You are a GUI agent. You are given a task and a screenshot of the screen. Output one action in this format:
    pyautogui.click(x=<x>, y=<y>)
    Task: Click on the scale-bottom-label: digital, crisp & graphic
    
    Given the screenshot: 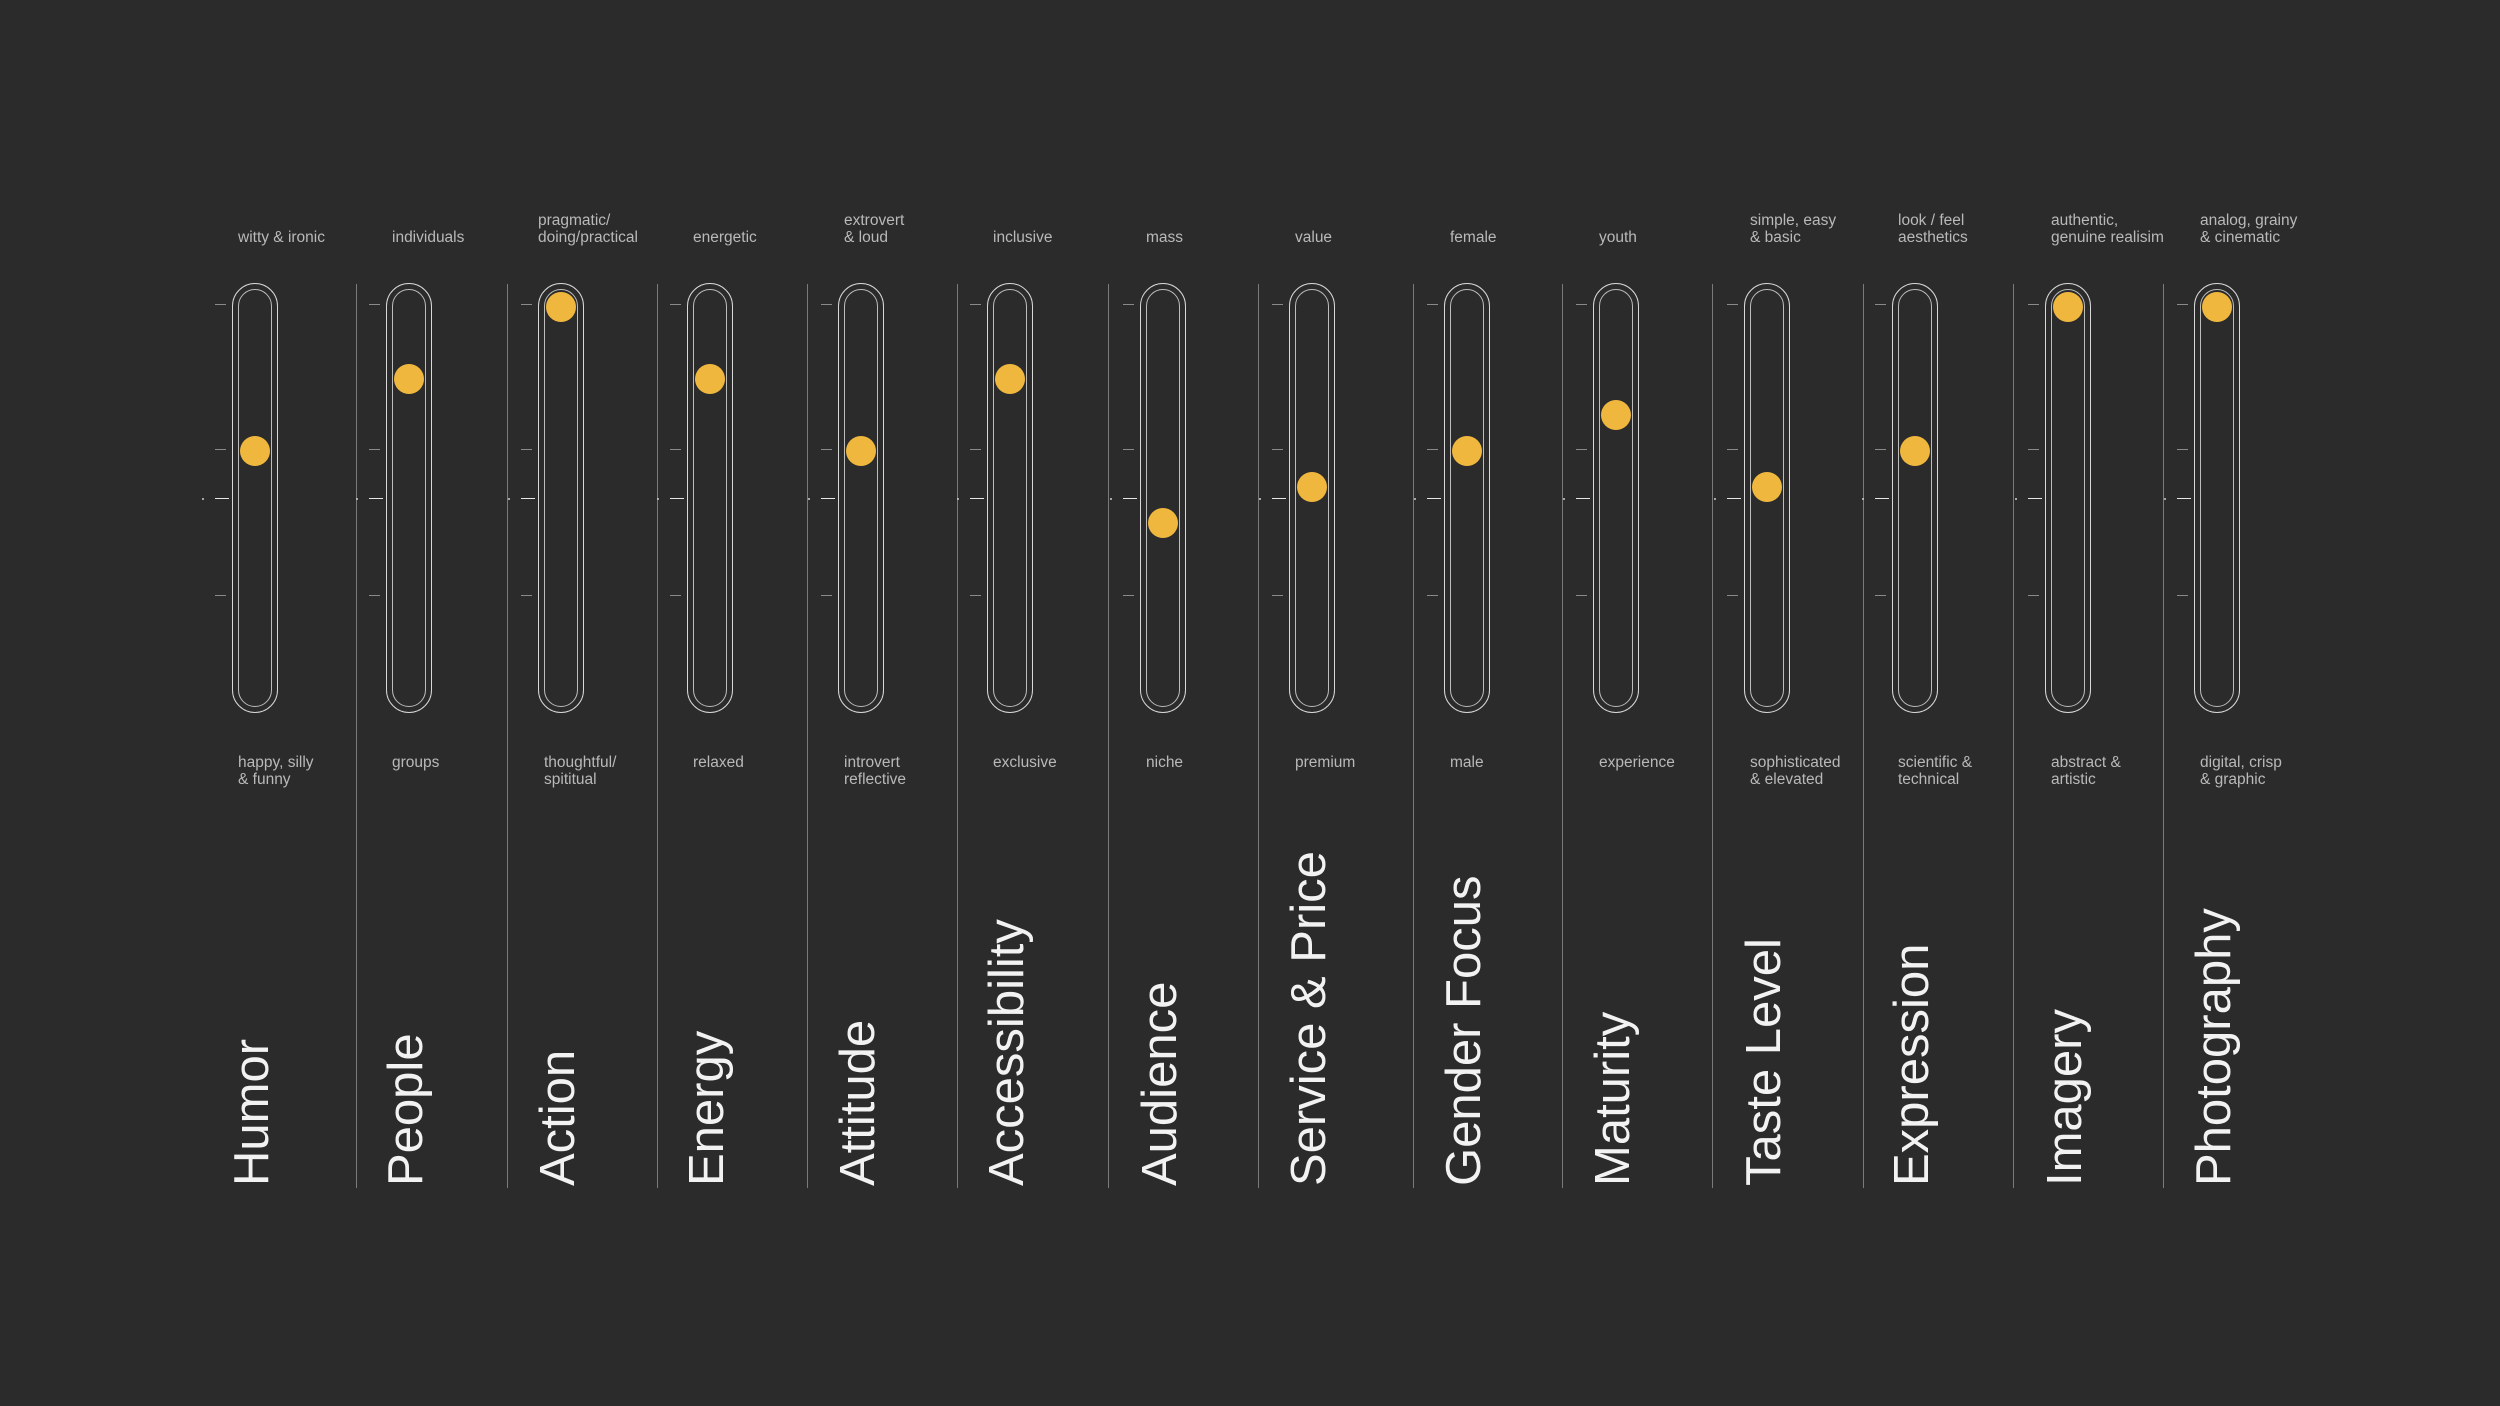 What is the action you would take?
    pyautogui.click(x=2241, y=771)
    